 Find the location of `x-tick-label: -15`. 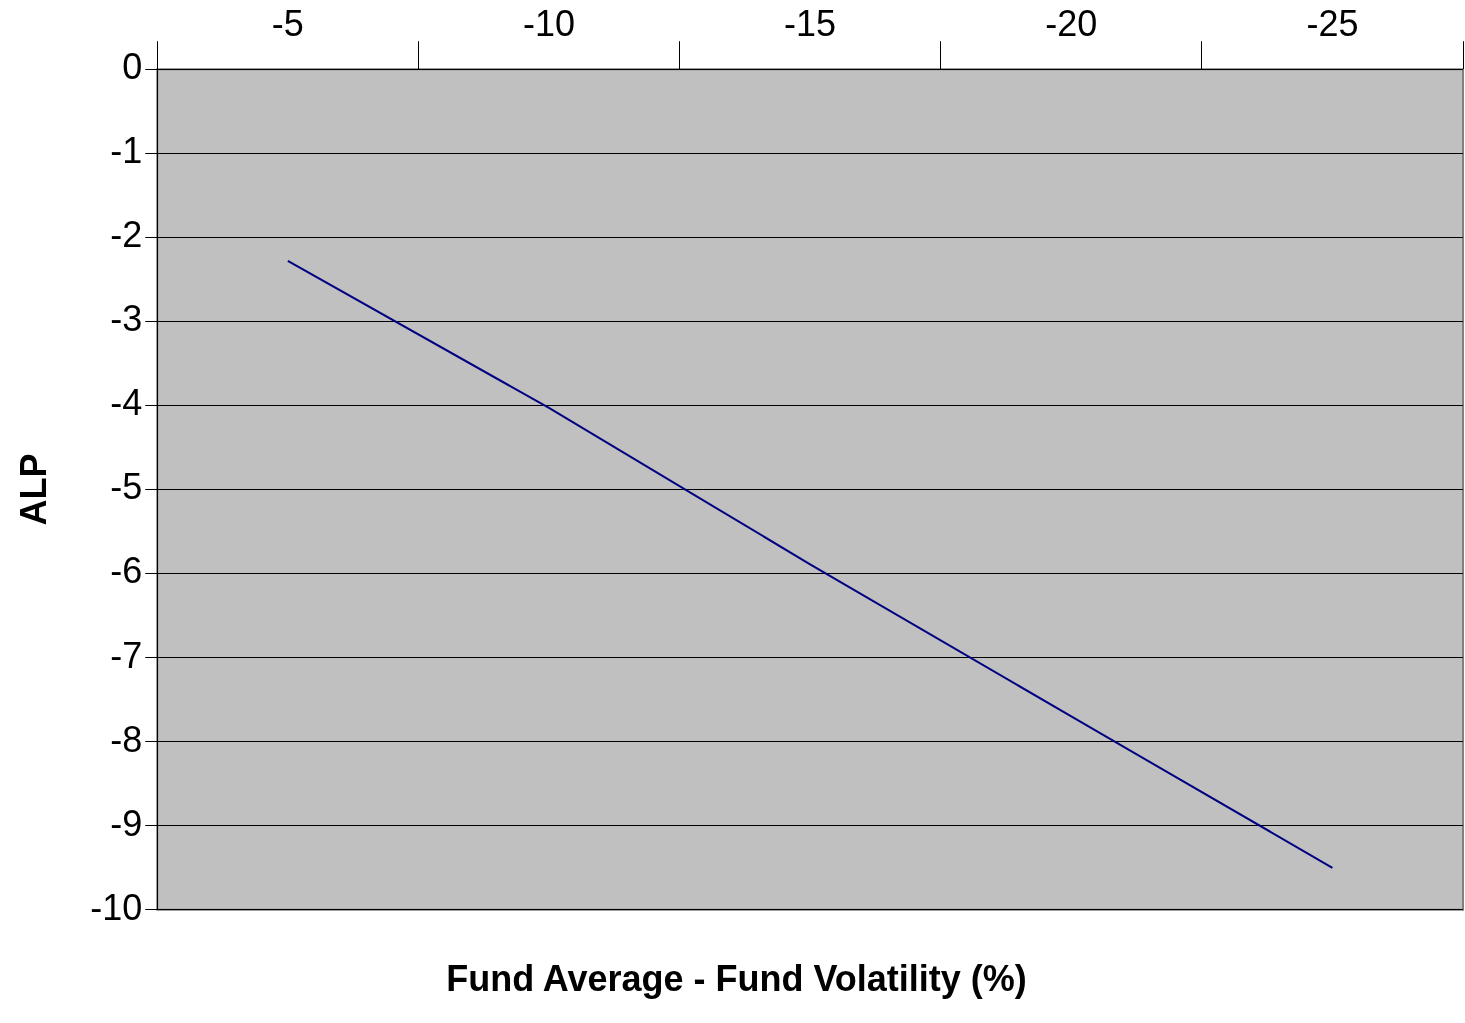

x-tick-label: -15 is located at coordinates (810, 23).